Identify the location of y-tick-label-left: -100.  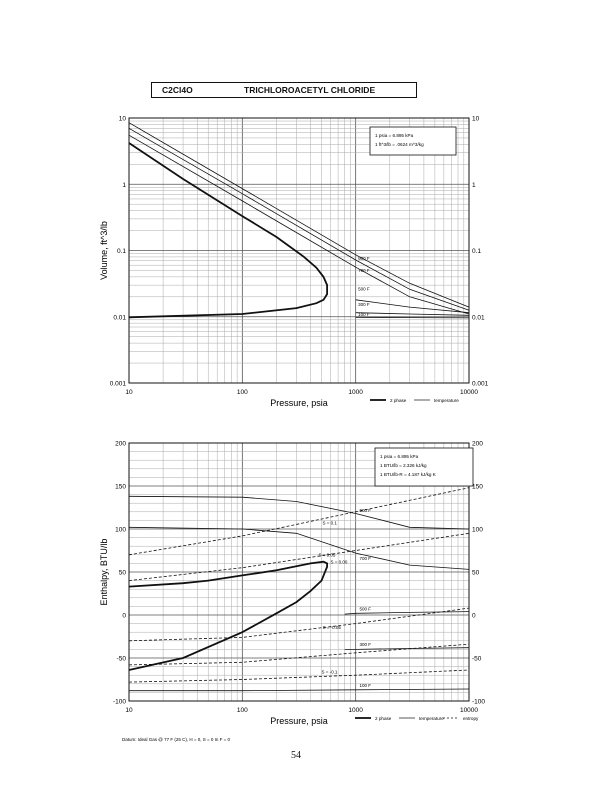
(119, 702).